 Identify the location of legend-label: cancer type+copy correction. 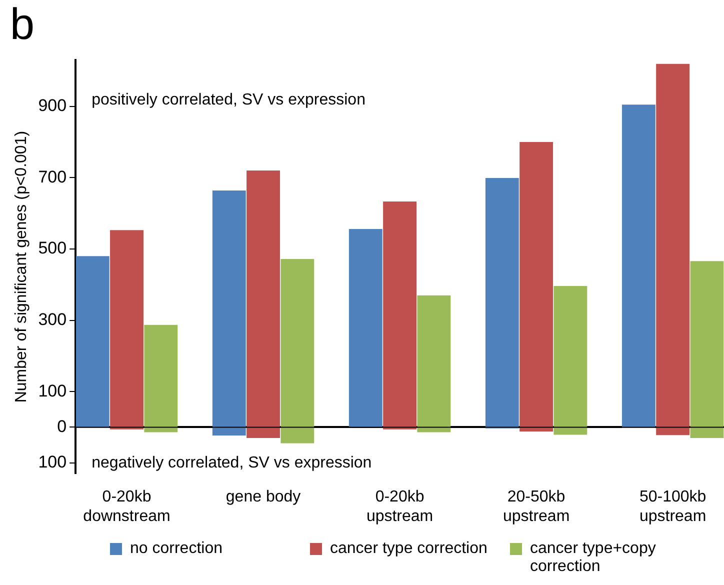
(593, 558).